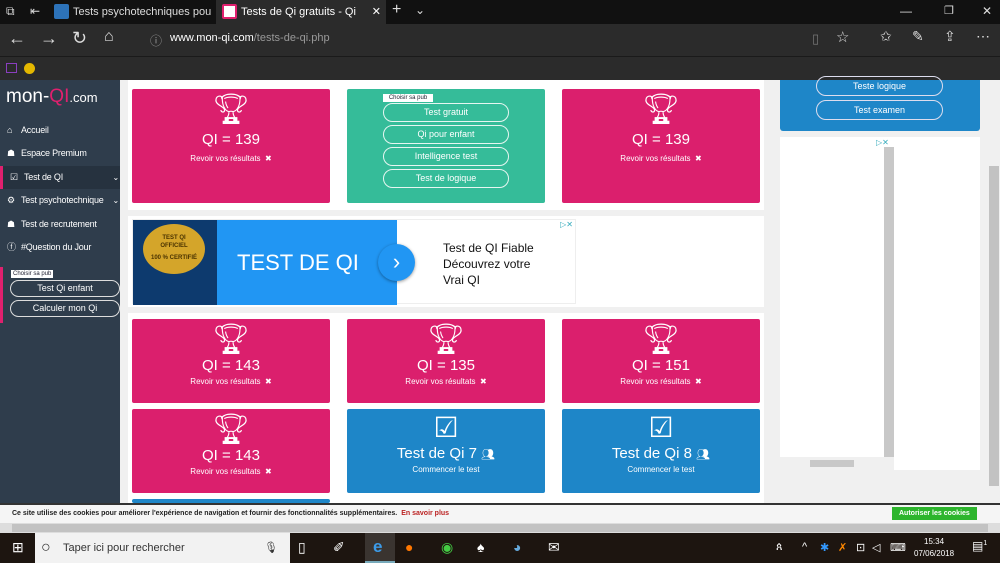  Describe the element at coordinates (934, 513) in the screenshot. I see `accept-cookies-button: Autoriser les cookies` at that location.